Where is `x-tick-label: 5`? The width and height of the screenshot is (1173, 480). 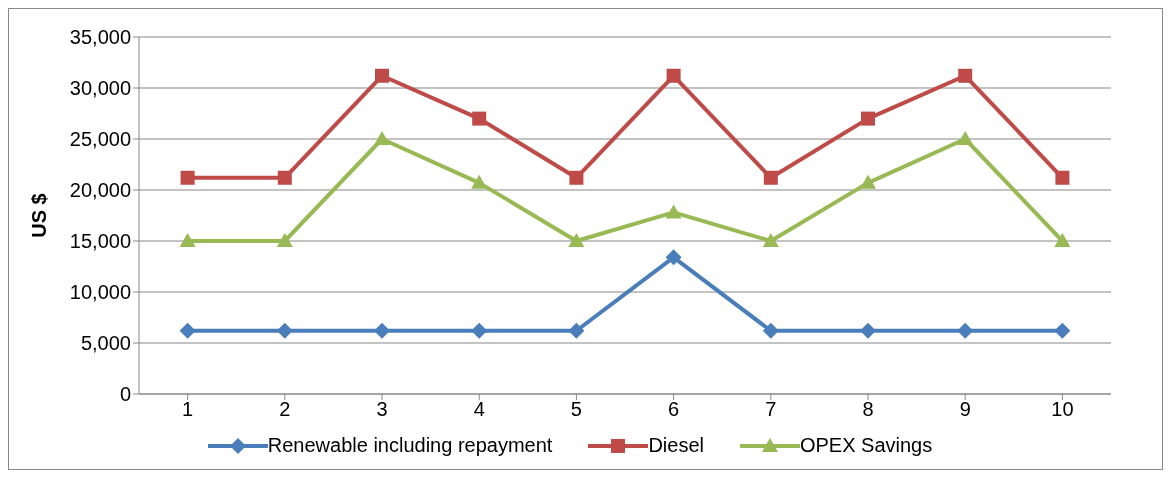
x-tick-label: 5 is located at coordinates (576, 409).